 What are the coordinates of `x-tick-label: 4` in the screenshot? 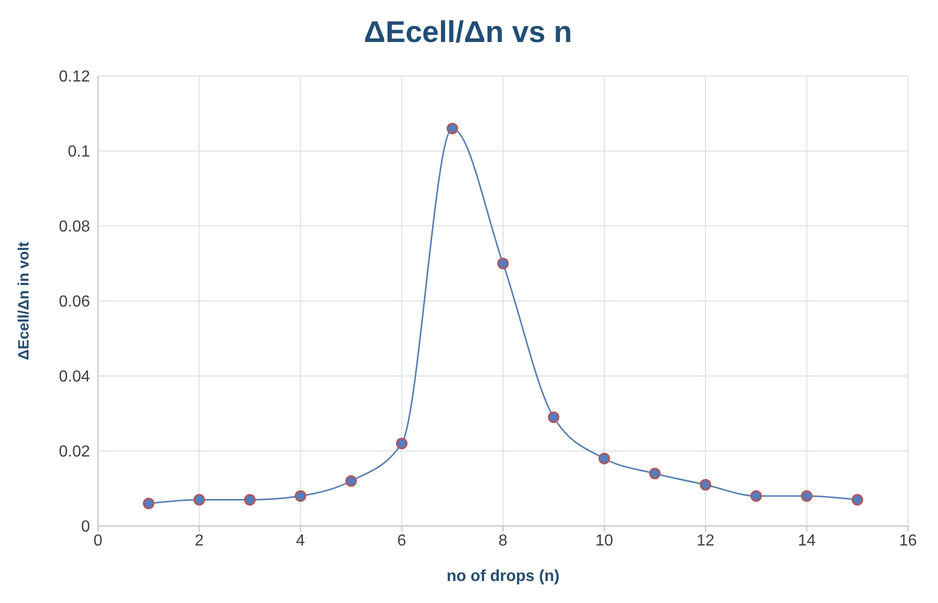 It's located at (301, 541).